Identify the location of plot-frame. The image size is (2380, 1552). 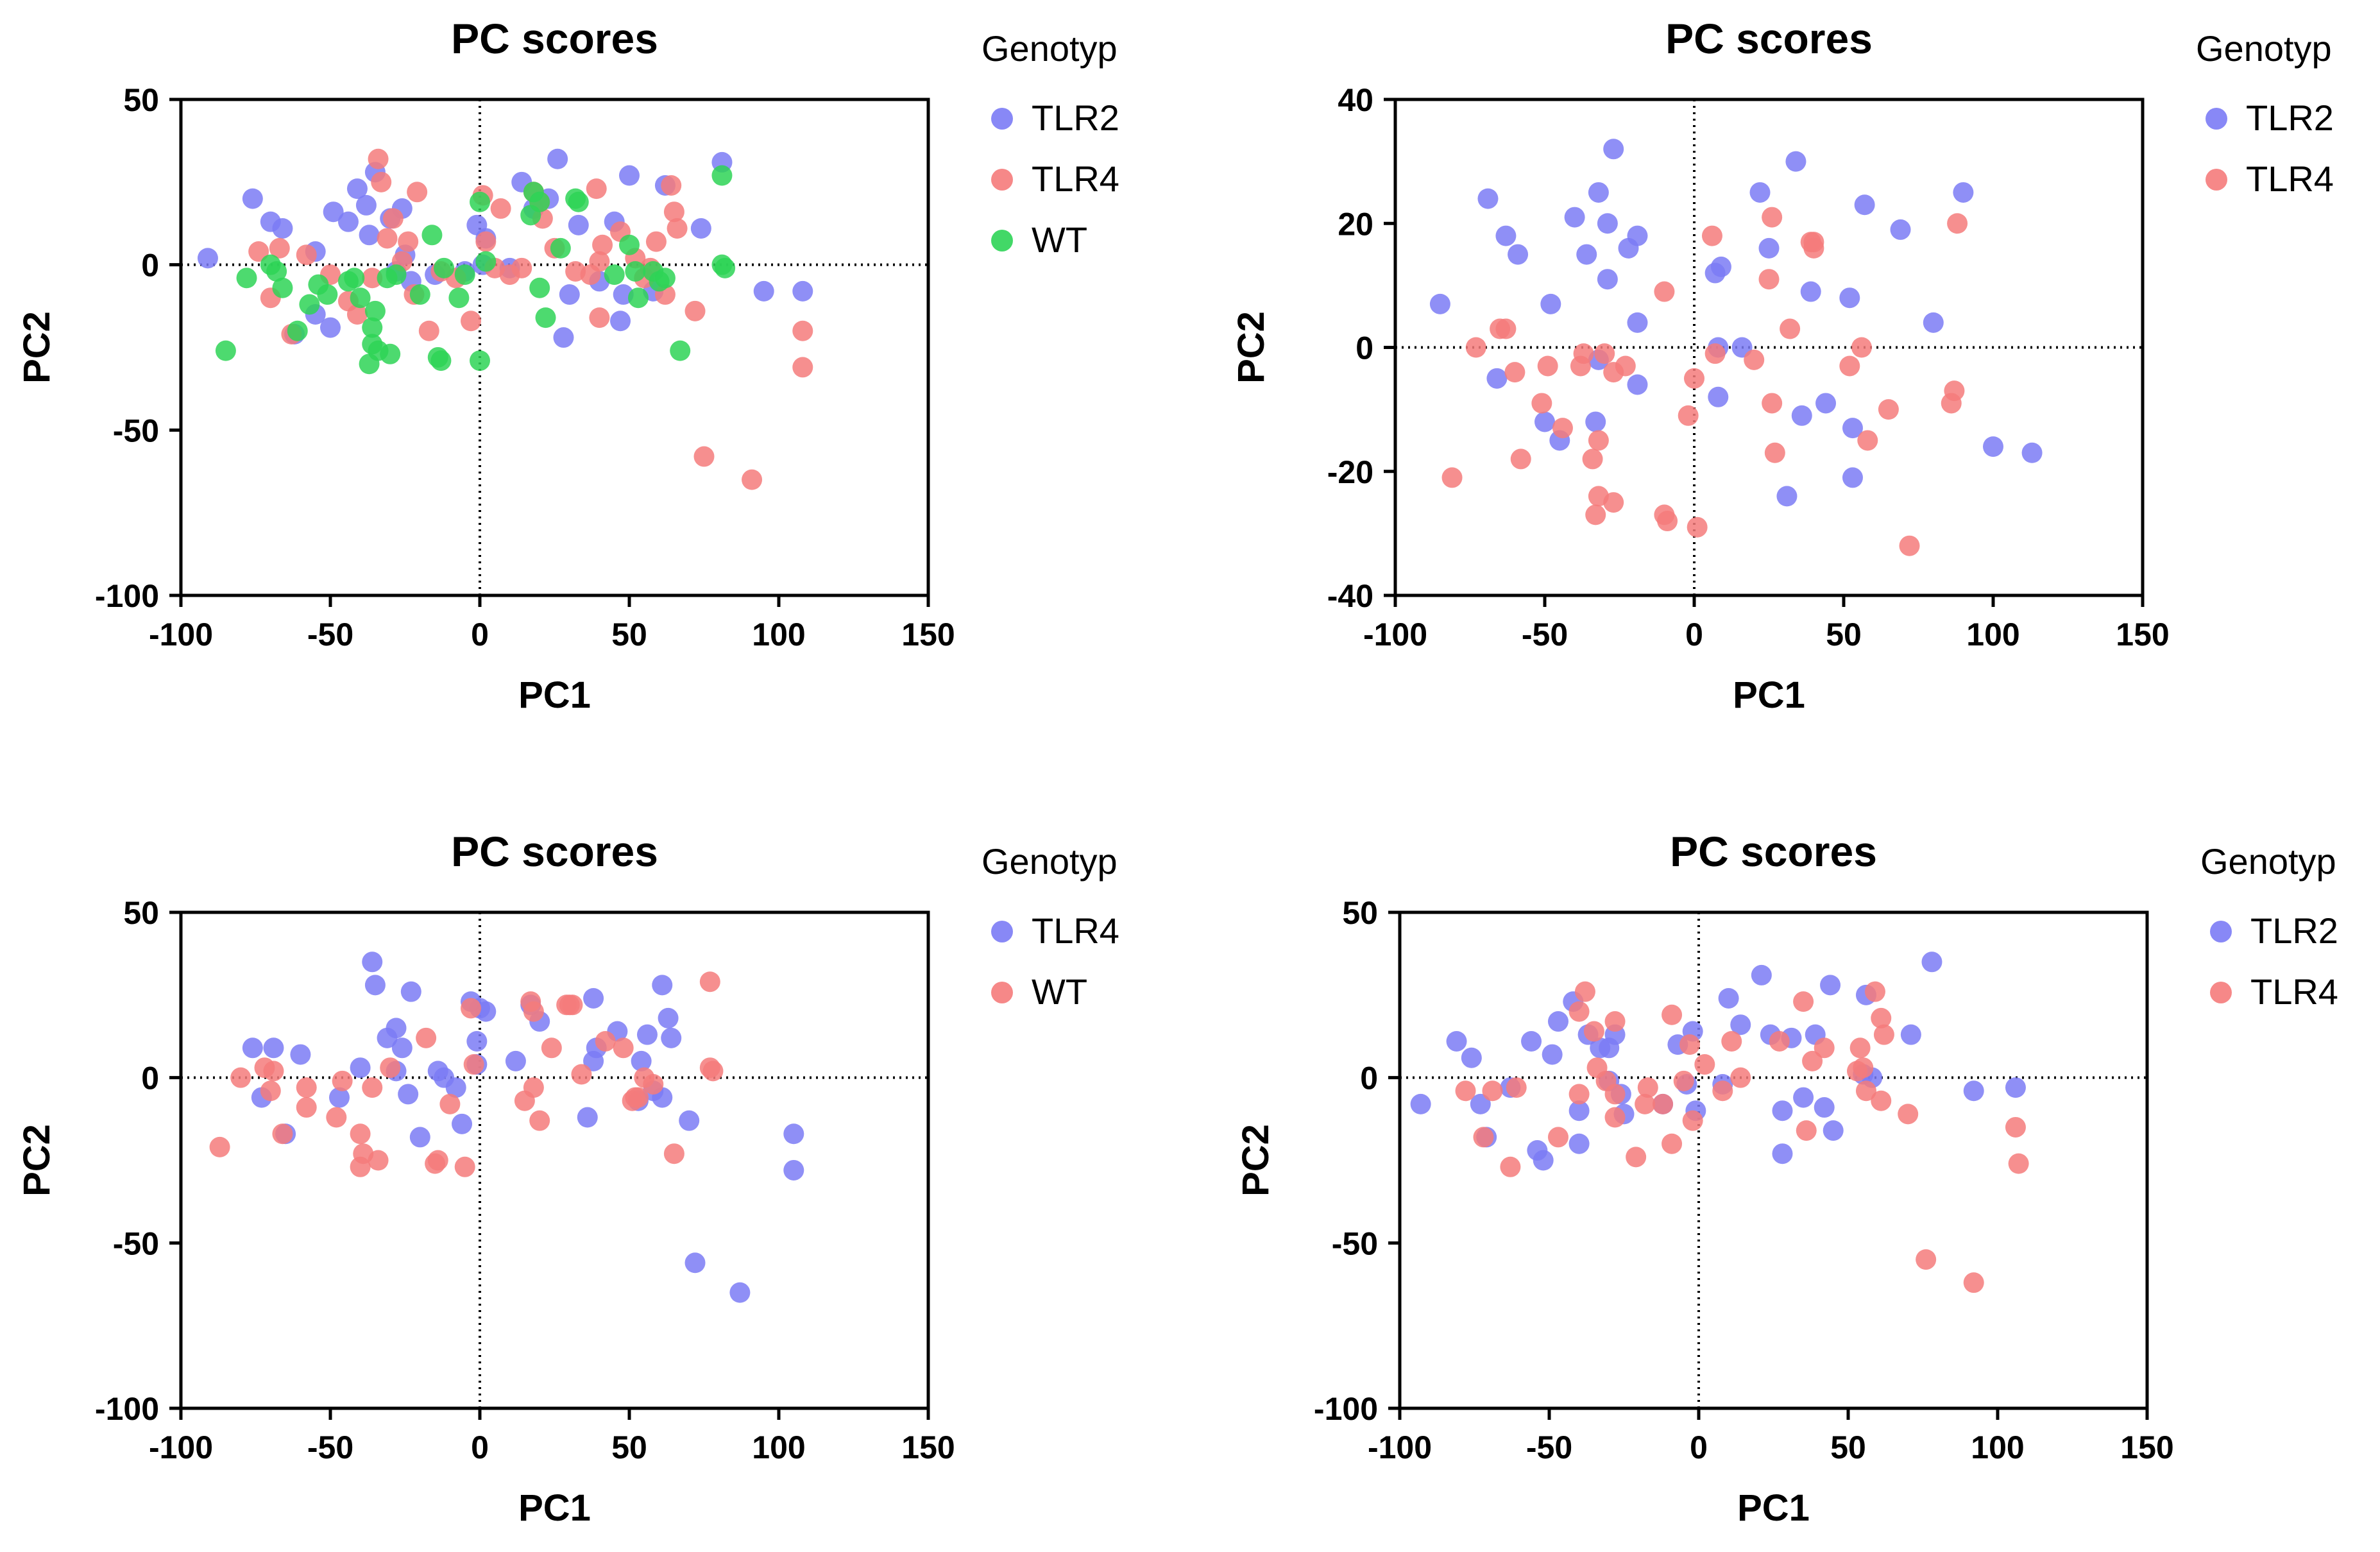
(554, 347).